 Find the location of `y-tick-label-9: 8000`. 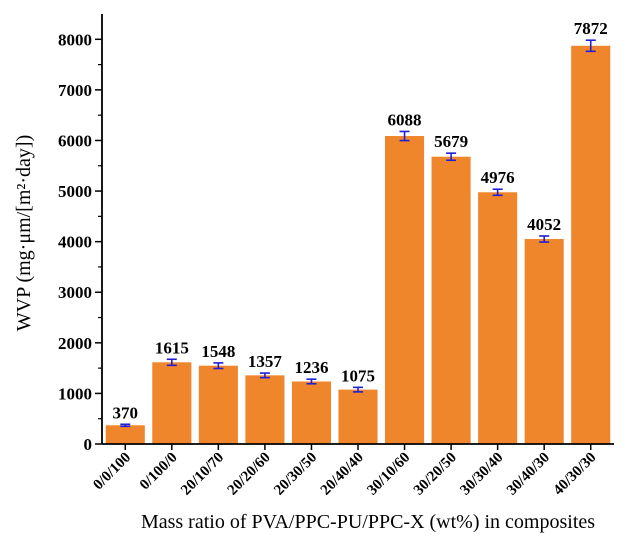

y-tick-label-9: 8000 is located at coordinates (75, 39).